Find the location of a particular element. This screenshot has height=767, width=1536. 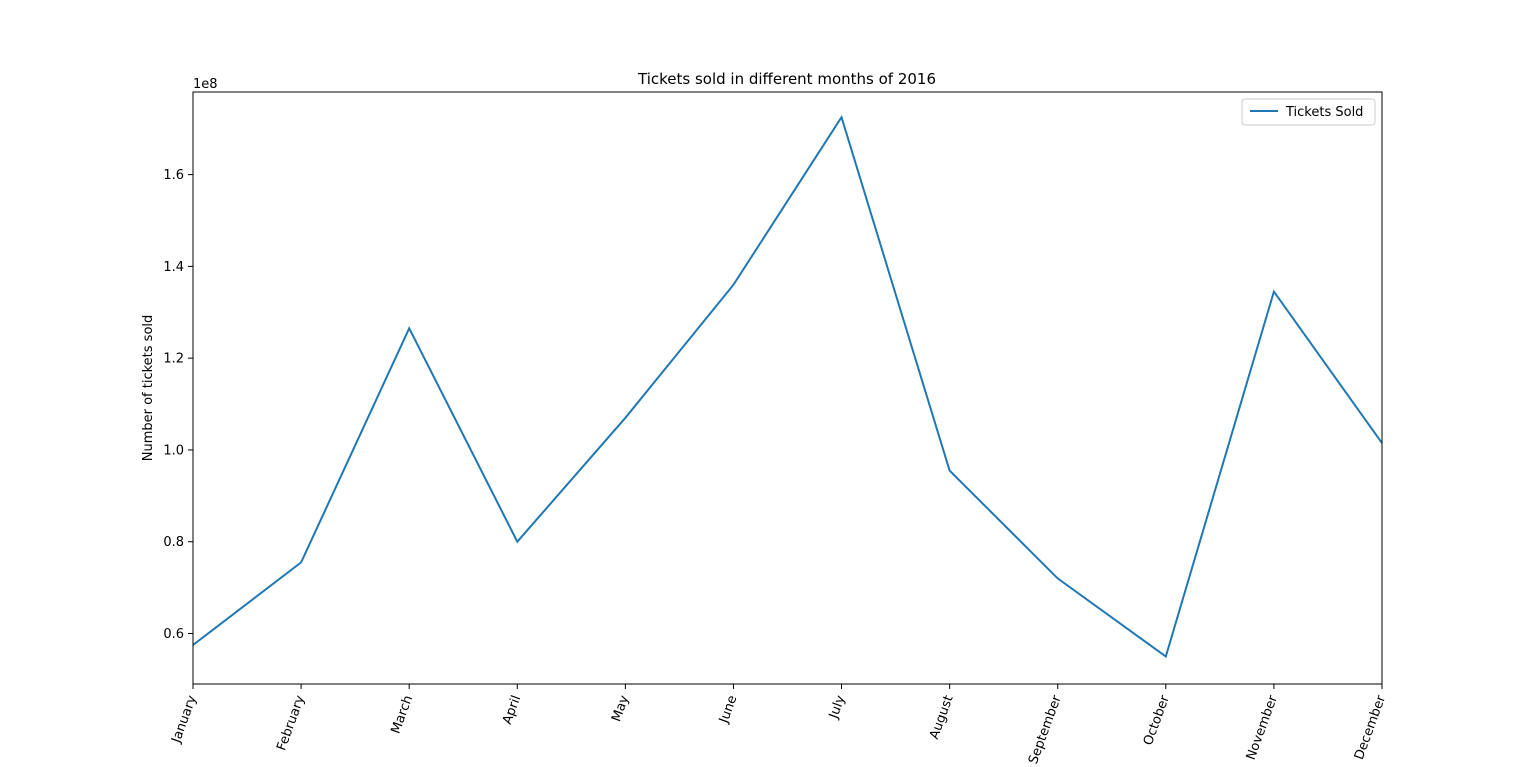

y-axis-label: Number of tickets sold is located at coordinates (148, 388).